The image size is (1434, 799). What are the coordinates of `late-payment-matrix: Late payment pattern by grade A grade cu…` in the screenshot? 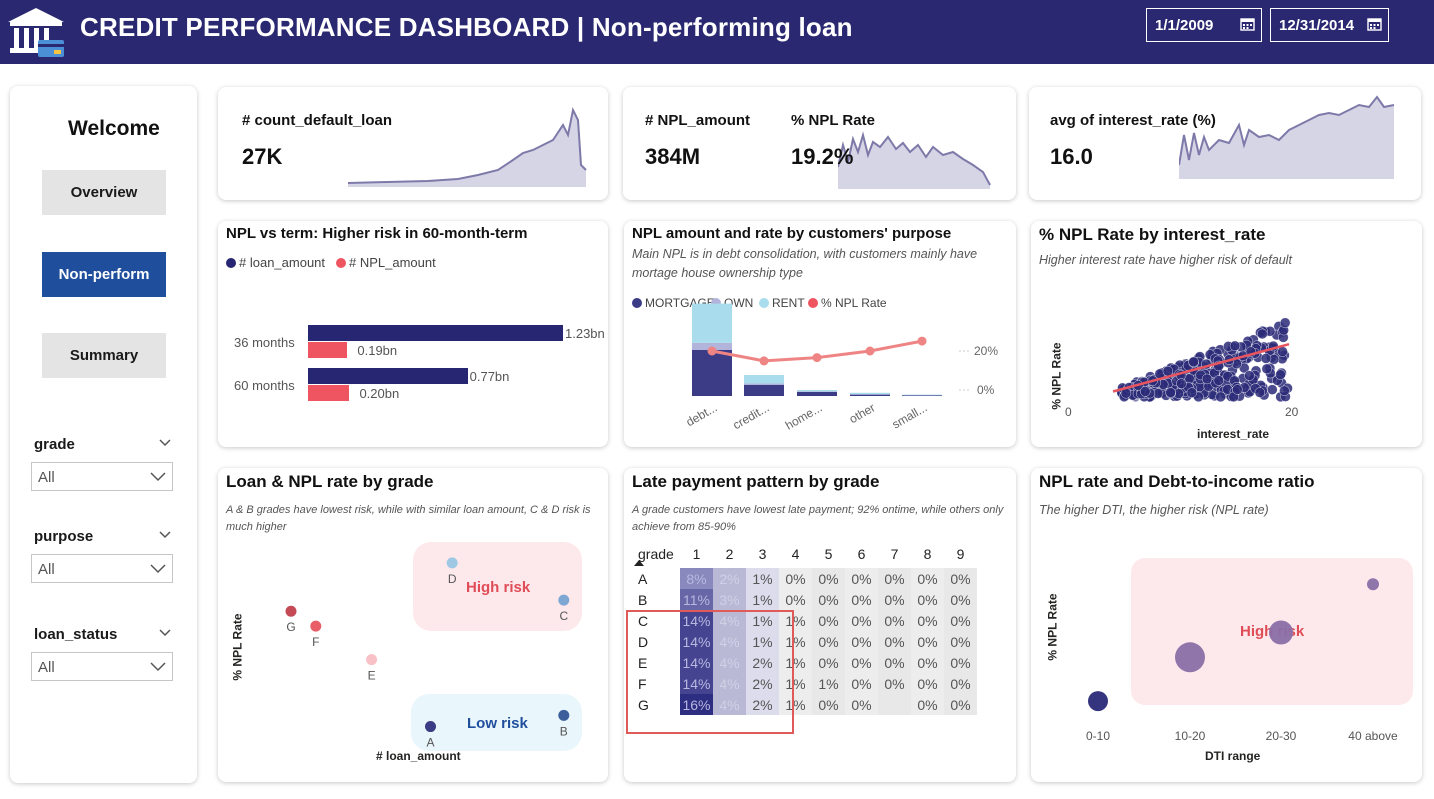 It's located at (820, 625).